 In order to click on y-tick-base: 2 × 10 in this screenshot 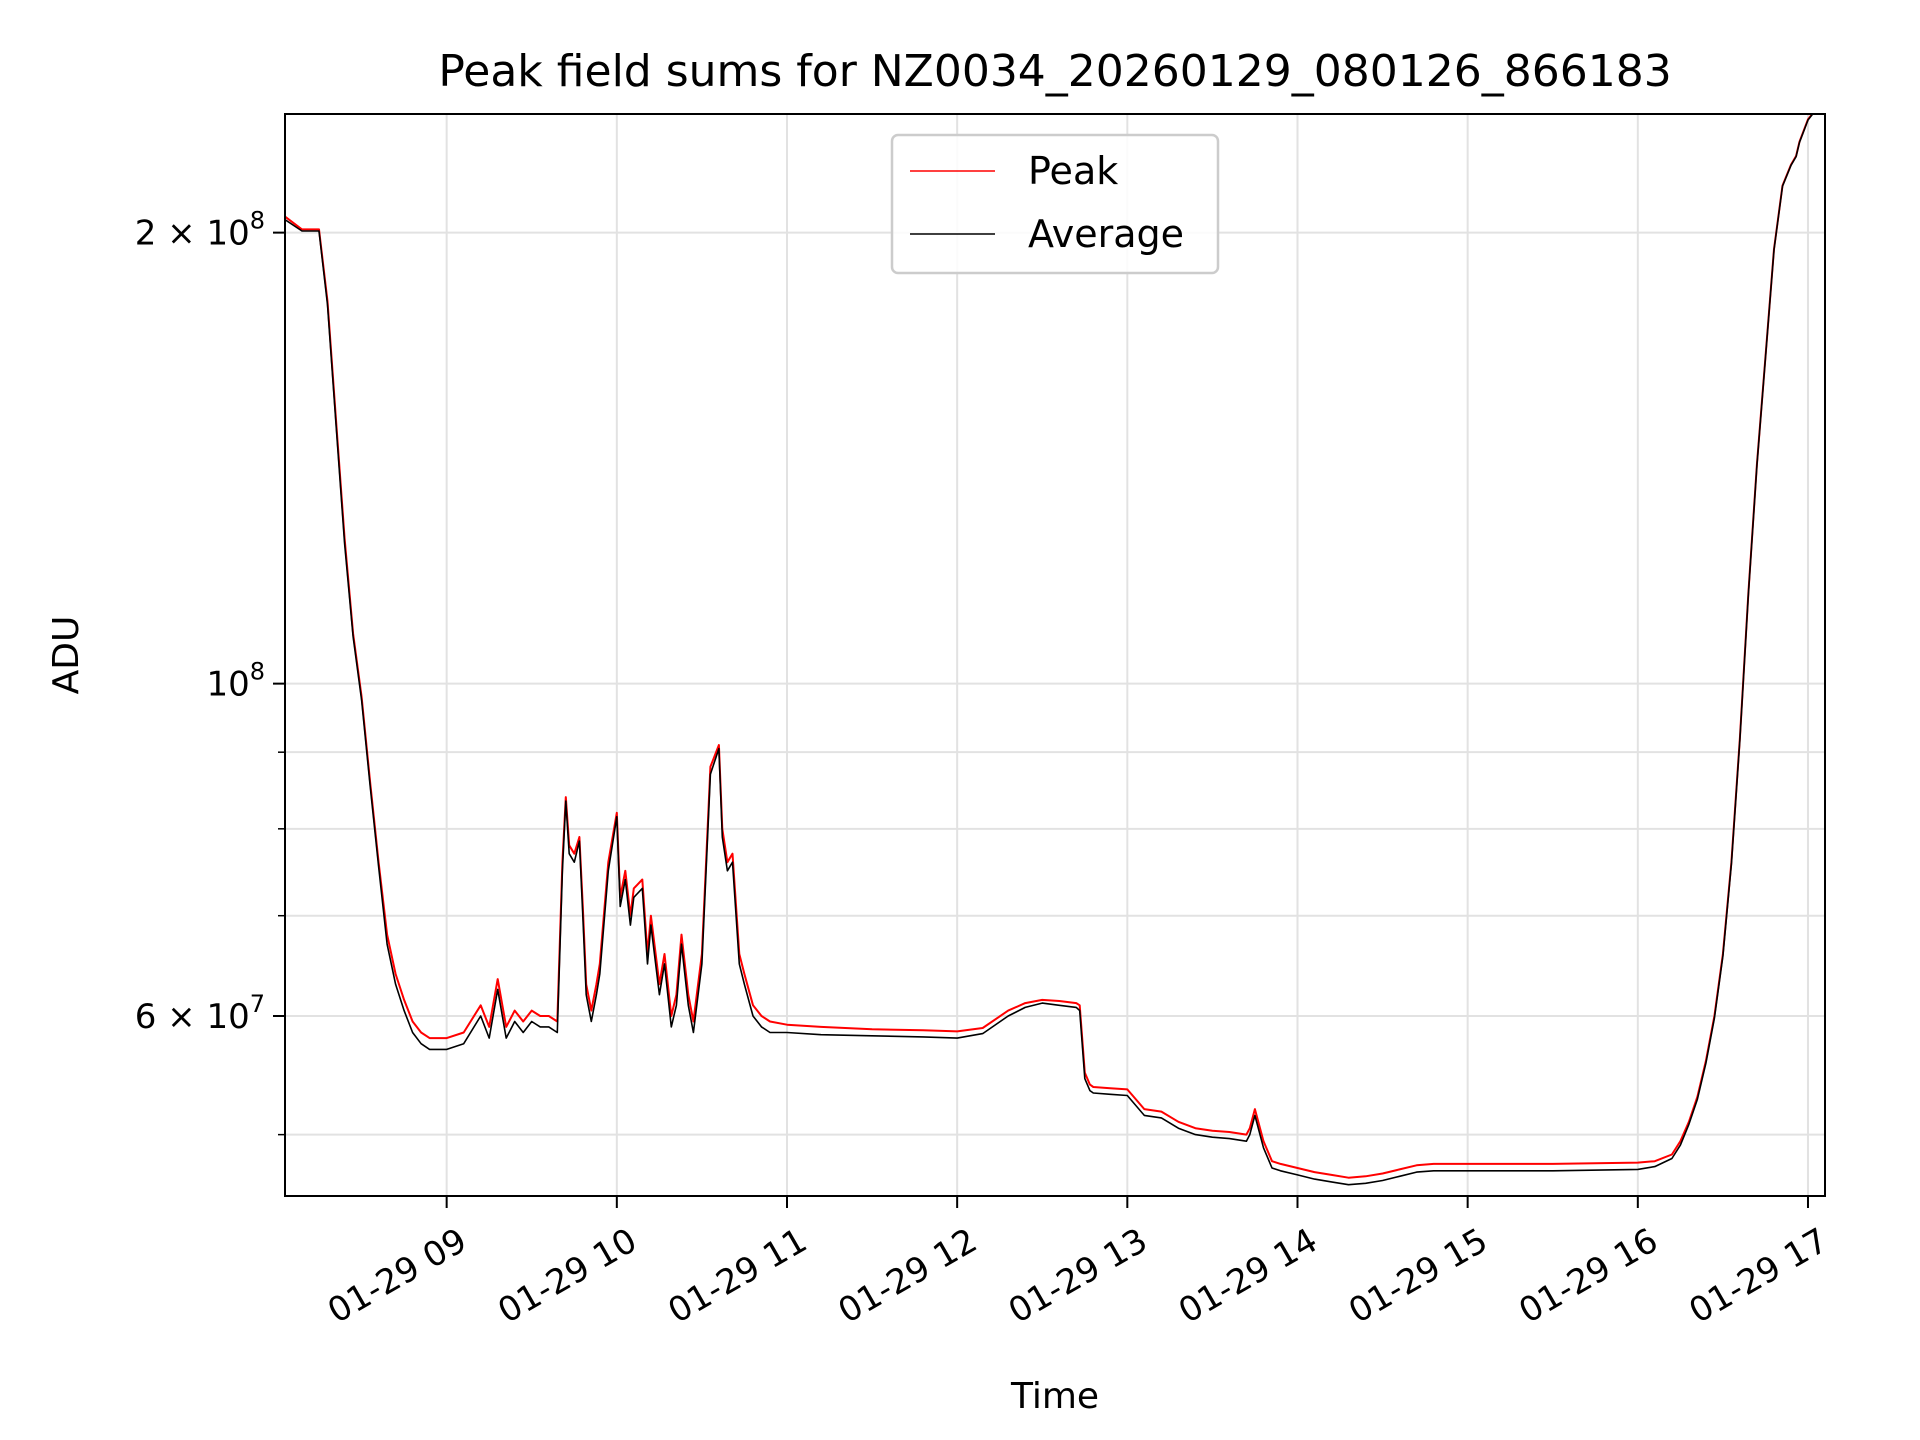, I will do `click(192, 234)`.